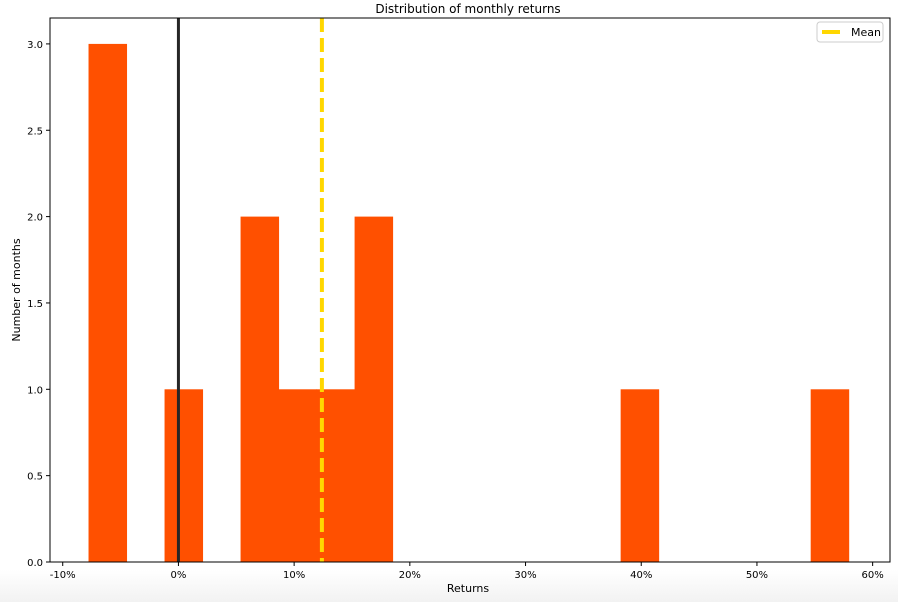 Image resolution: width=898 pixels, height=602 pixels. What do you see at coordinates (35, 218) in the screenshot?
I see `y-tick-label: 2.0` at bounding box center [35, 218].